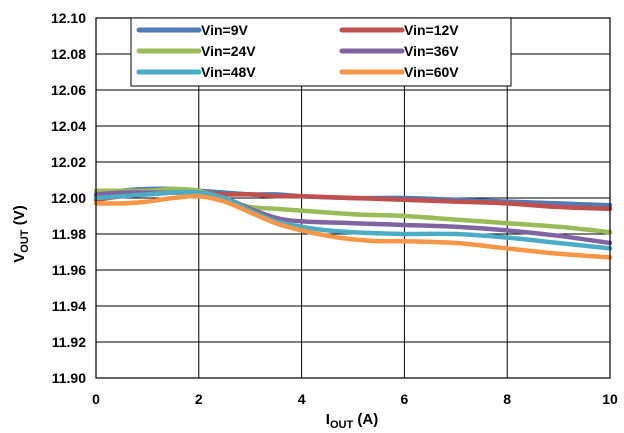 This screenshot has height=433, width=624. I want to click on legend-label: Vin=9V, so click(224, 30).